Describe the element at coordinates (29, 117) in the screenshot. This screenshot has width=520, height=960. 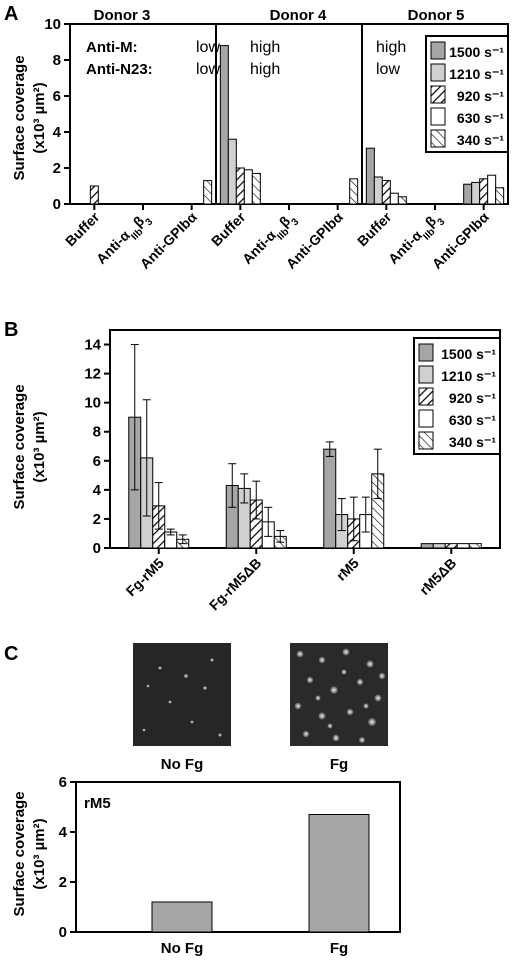
I see `panel-a-ylabel: Surface coverage (x10³ µm²)` at that location.